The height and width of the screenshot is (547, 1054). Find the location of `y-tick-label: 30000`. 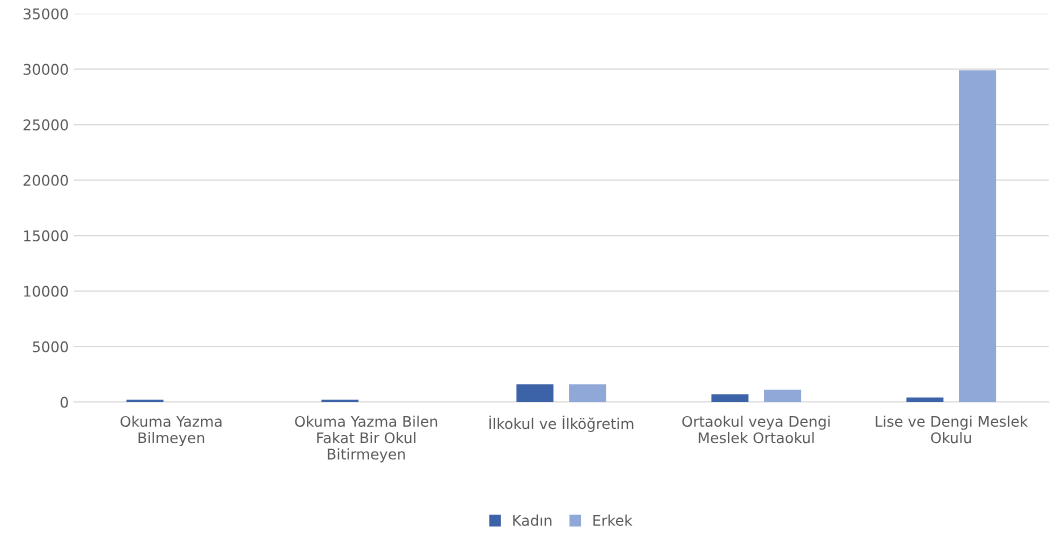

y-tick-label: 30000 is located at coordinates (45, 69).